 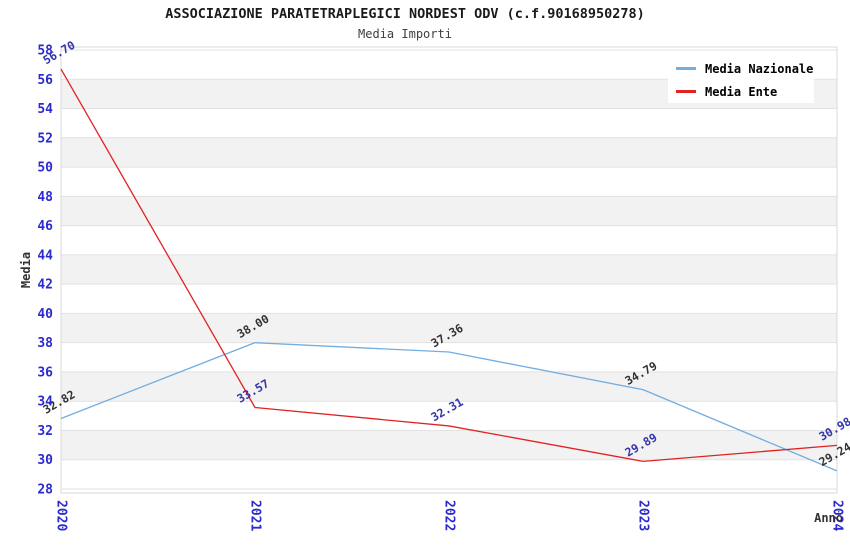 I want to click on x-tick-label: 2020, so click(x=61, y=515).